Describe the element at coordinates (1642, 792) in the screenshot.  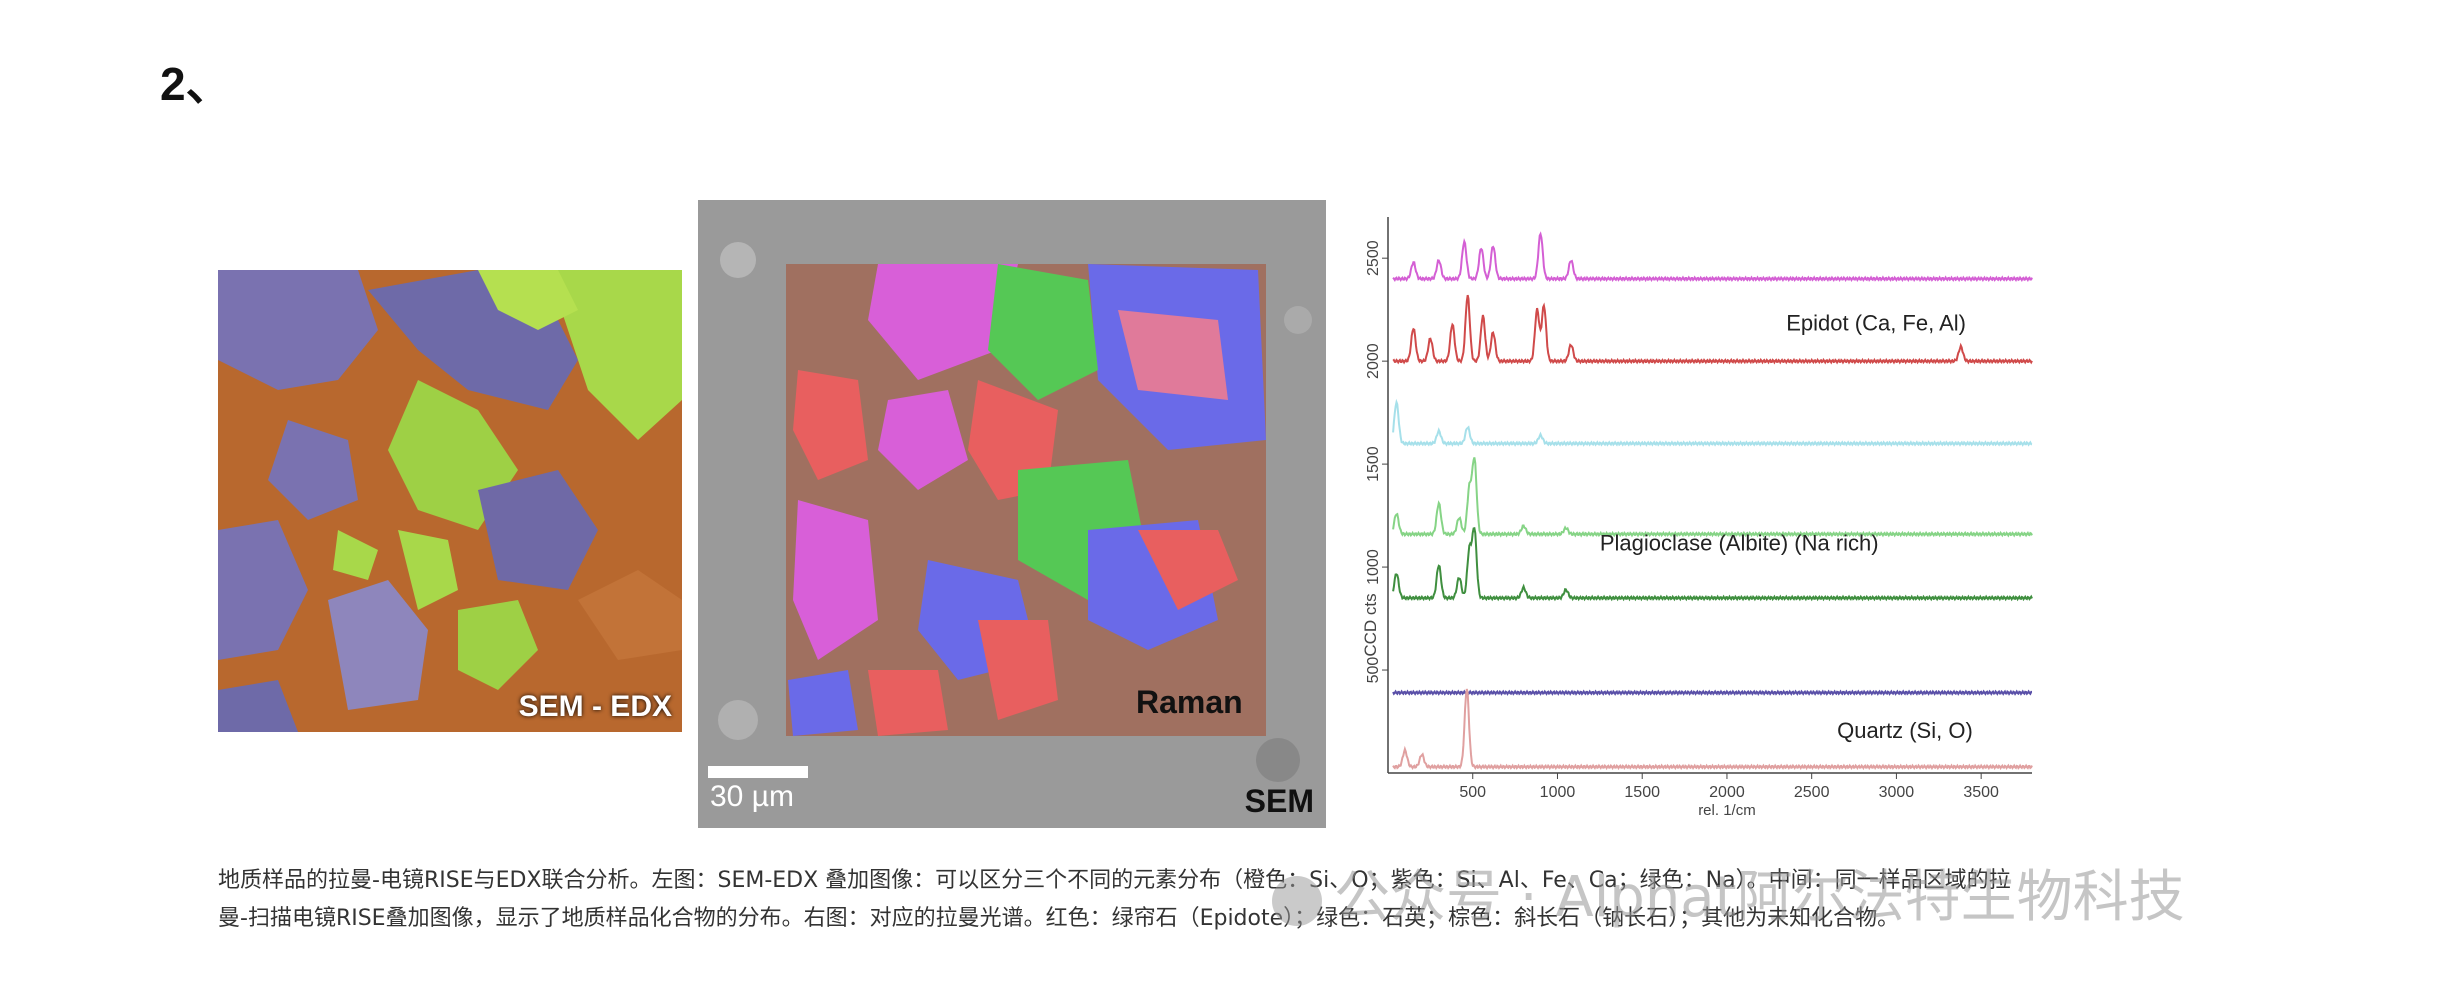
I see `x-tick-label: 1500` at that location.